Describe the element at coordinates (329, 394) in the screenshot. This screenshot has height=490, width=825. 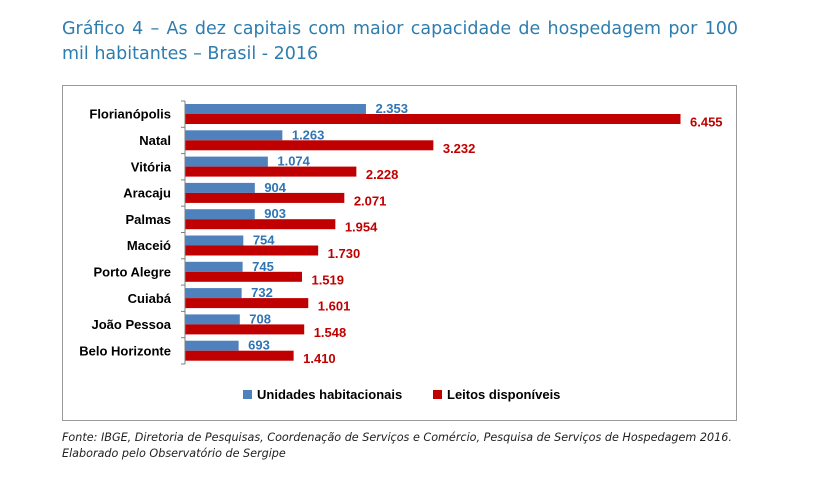
I see `legend-unidades-label: Unidades habitacionais` at that location.